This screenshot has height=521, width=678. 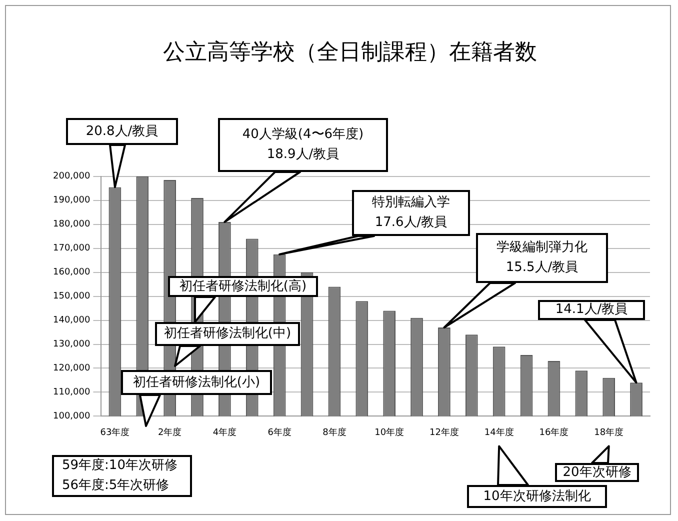 I want to click on x-tick-label: 6年度, so click(x=280, y=432).